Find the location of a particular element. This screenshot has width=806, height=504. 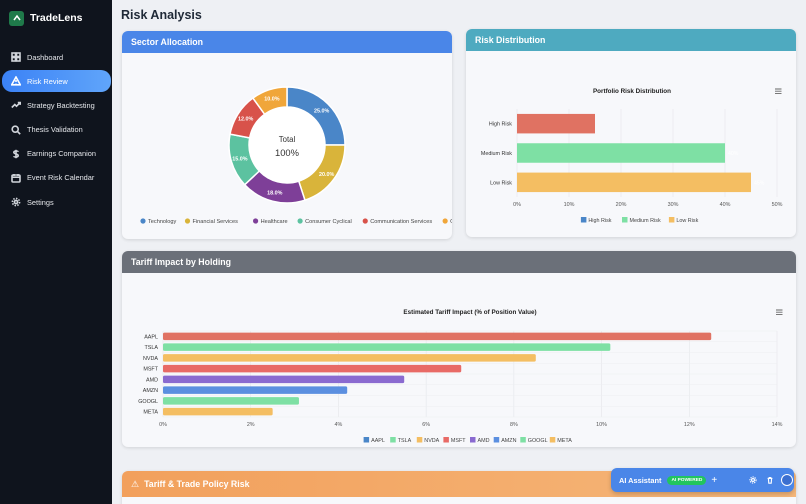

sidebar-item-thesis-validation: Thesis Validation is located at coordinates (56, 130).